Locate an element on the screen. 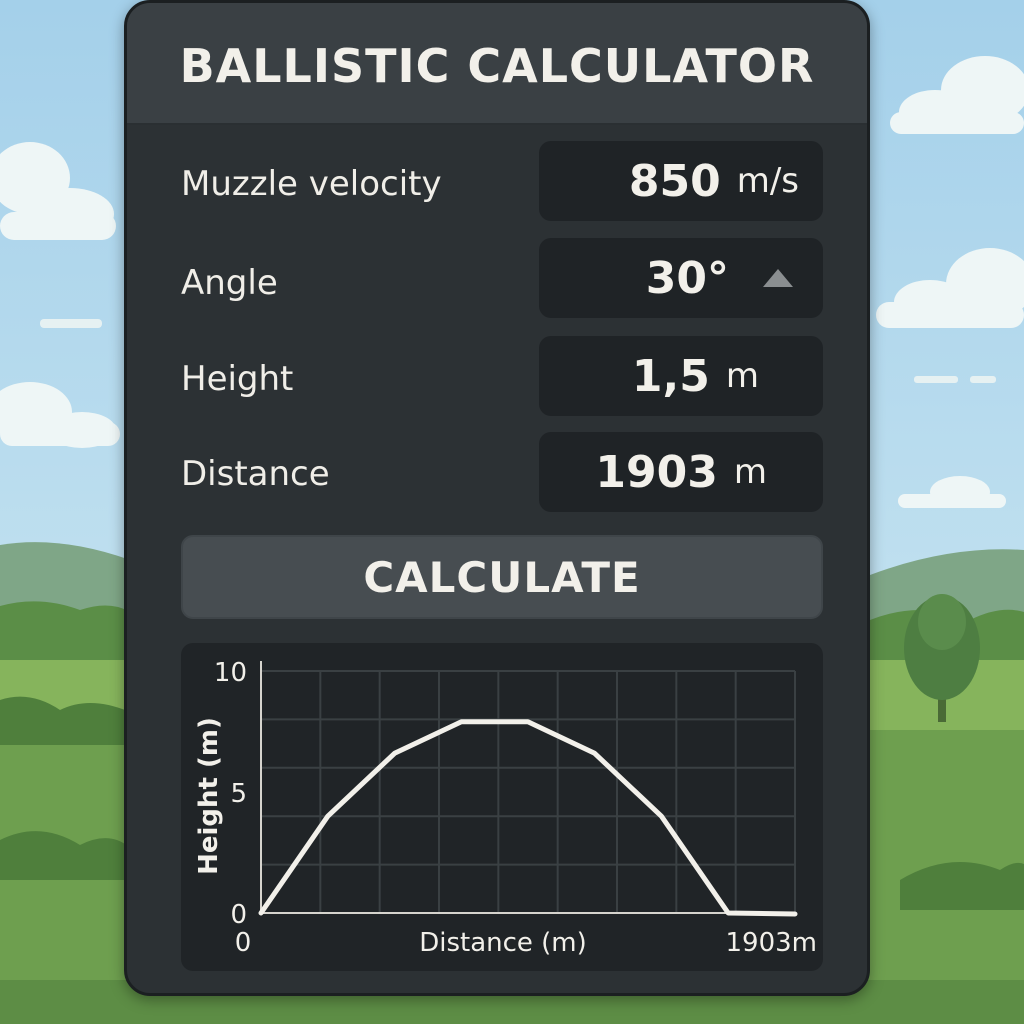  angle-input: 30° is located at coordinates (681, 278).